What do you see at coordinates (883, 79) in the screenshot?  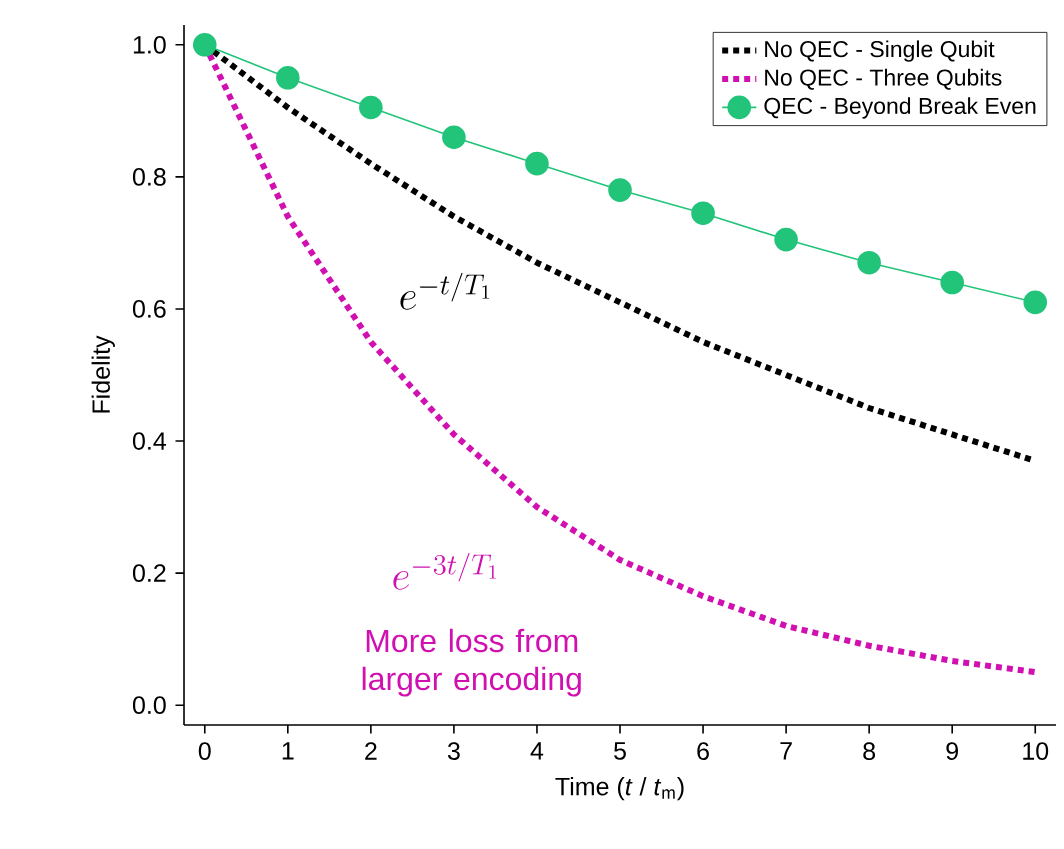 I see `legend-label: No QEC - Three Qubits` at bounding box center [883, 79].